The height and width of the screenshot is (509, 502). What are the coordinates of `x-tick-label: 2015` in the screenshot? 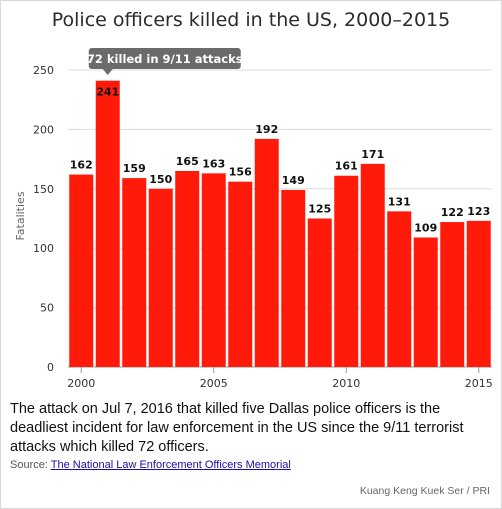 It's located at (479, 383).